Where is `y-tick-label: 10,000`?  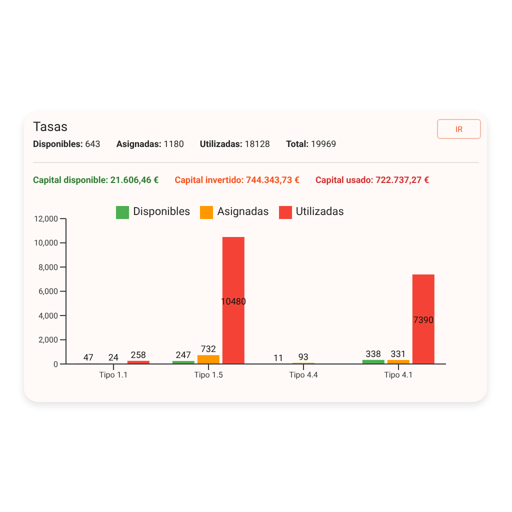 y-tick-label: 10,000 is located at coordinates (46, 243).